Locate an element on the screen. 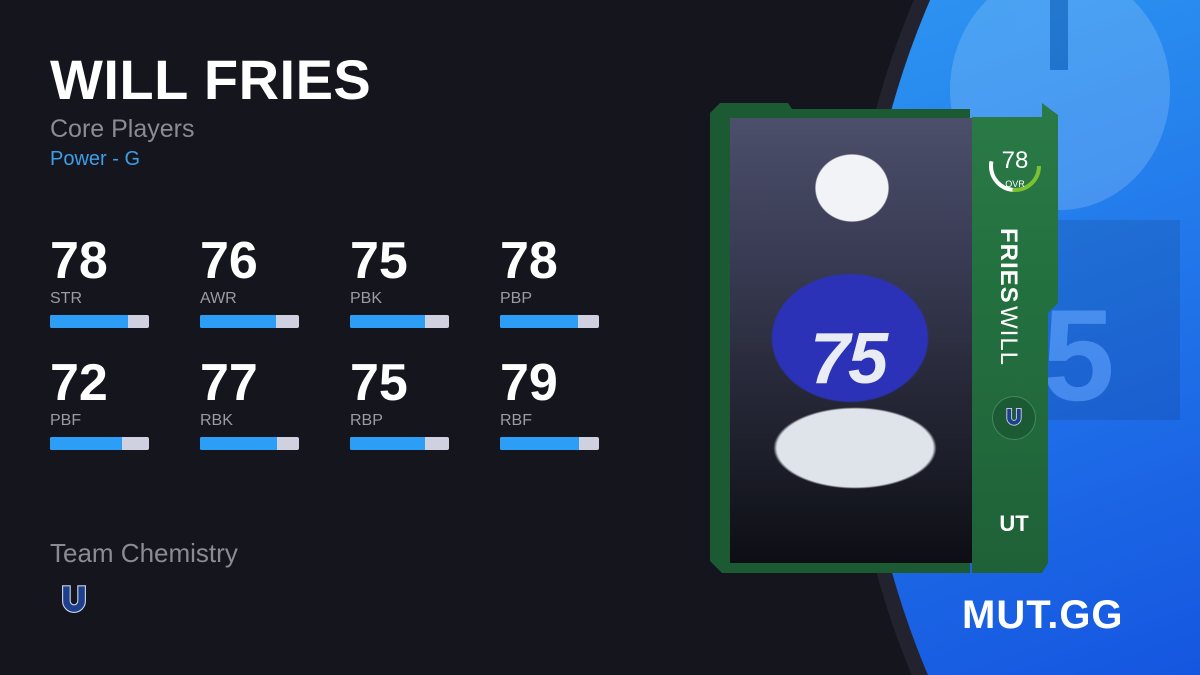  ovr-ring-icon is located at coordinates (1015, 166).